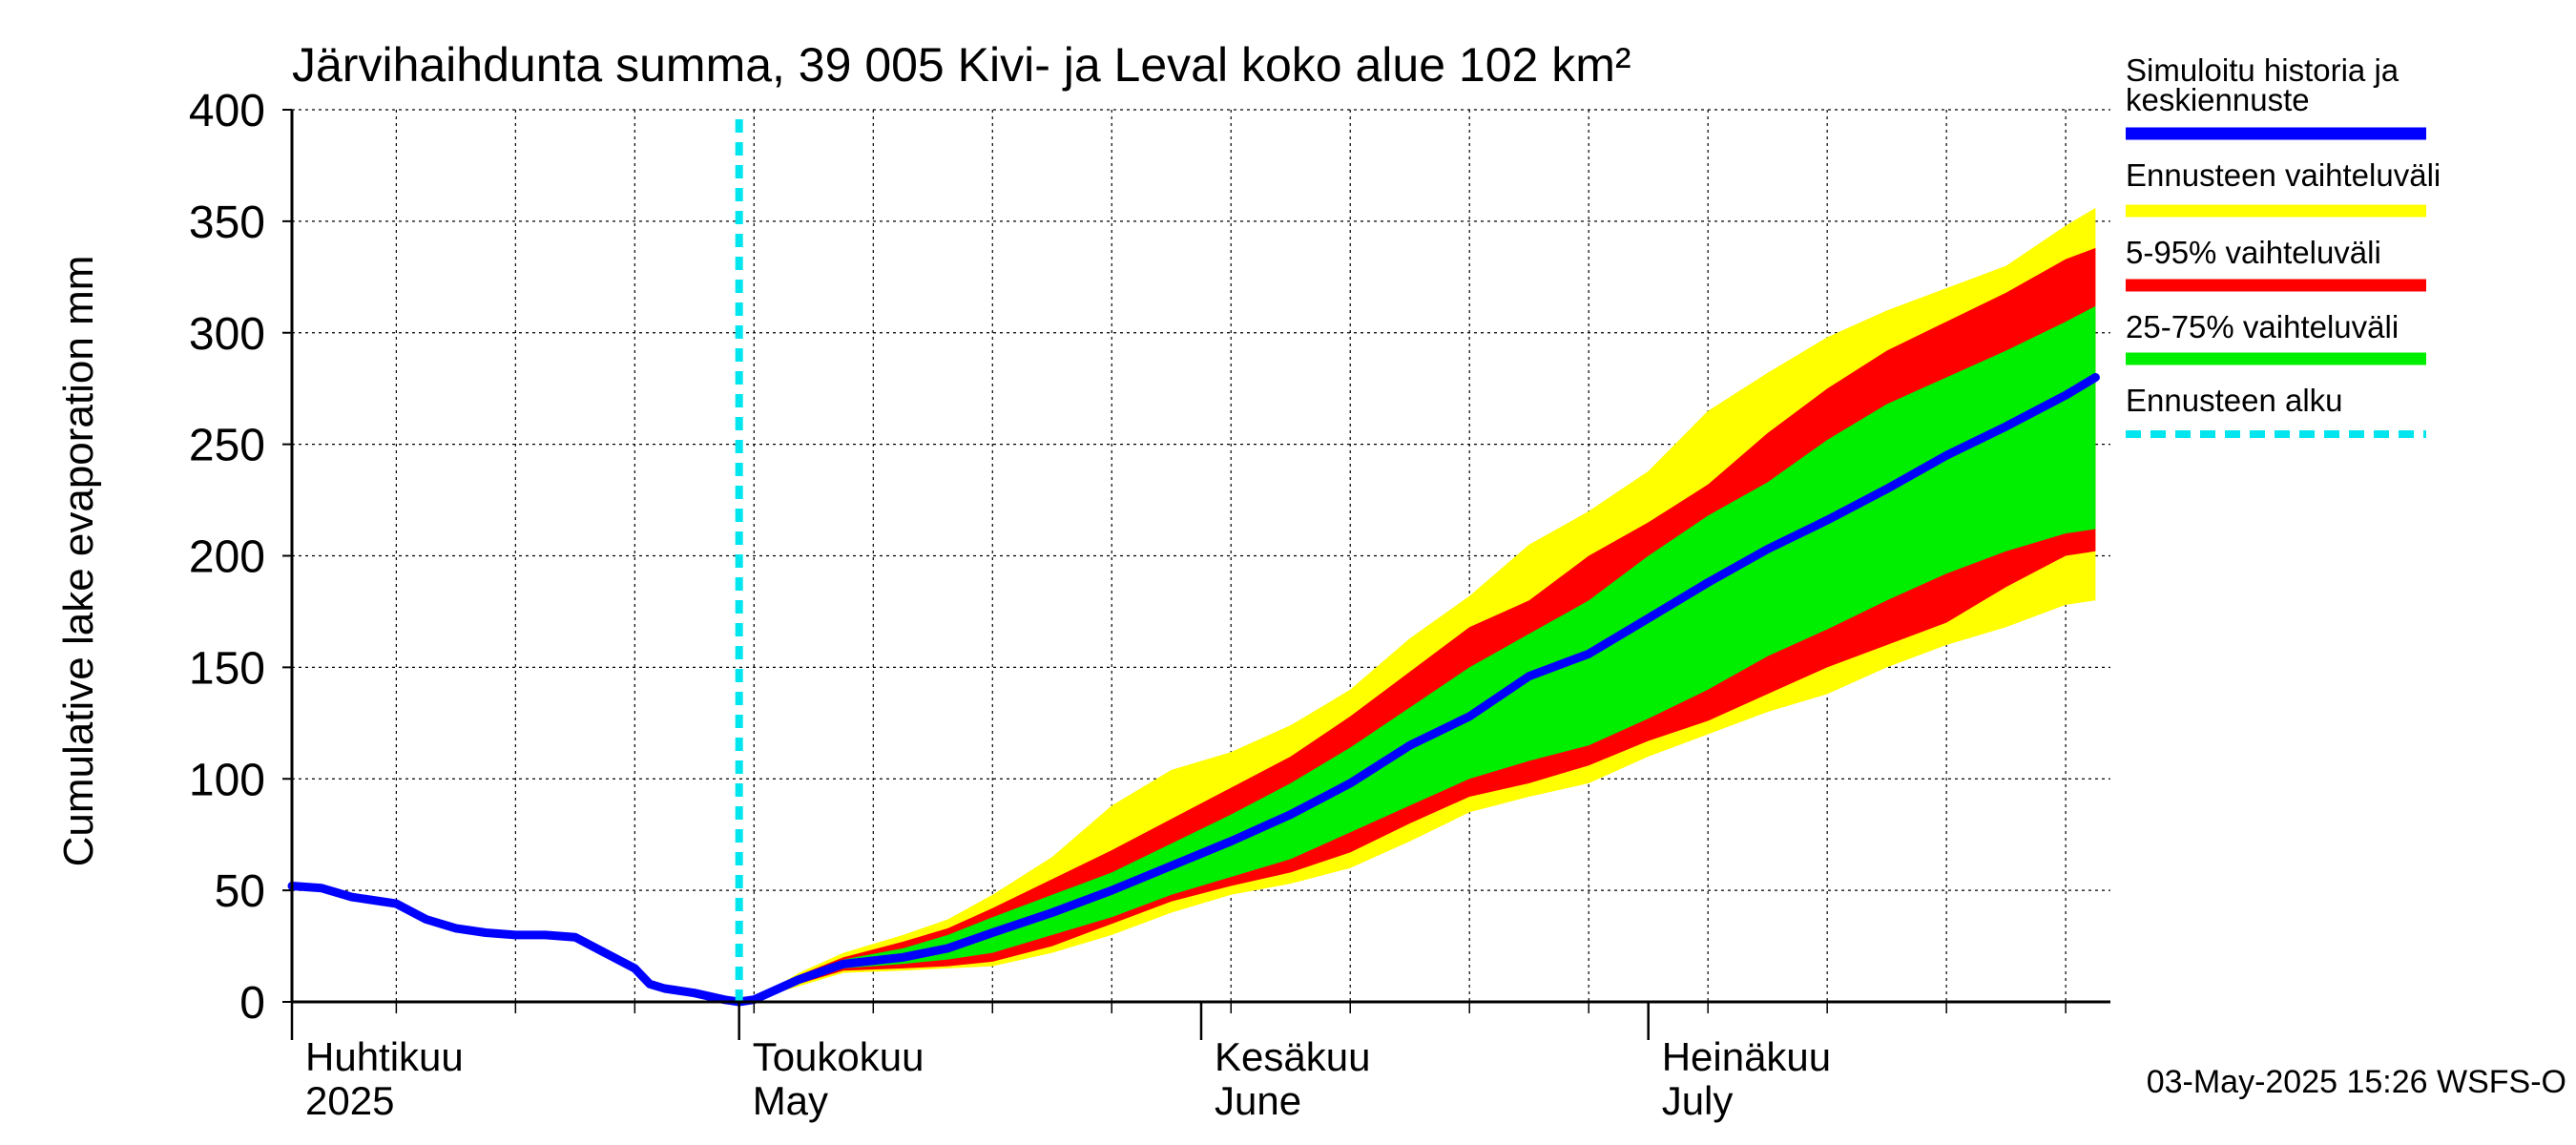  Describe the element at coordinates (2253, 253) in the screenshot. I see `legend-label: 5-95% vaihteluväli` at that location.